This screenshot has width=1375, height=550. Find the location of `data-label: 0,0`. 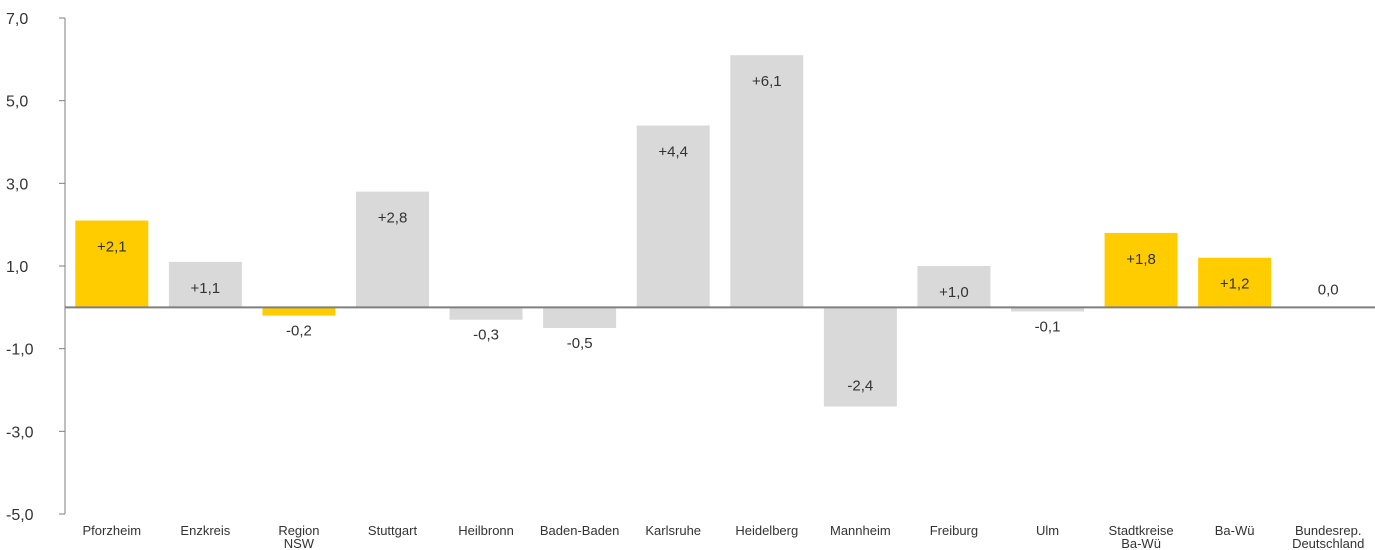

data-label: 0,0 is located at coordinates (1328, 289).